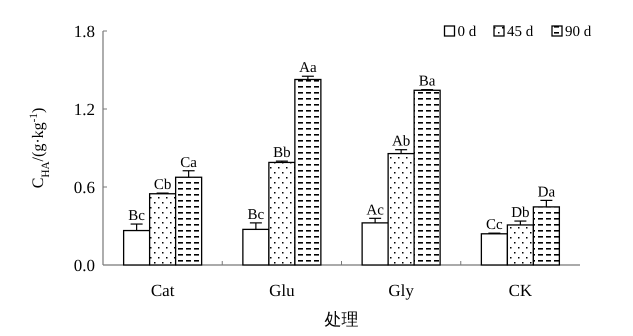  Describe the element at coordinates (495, 225) in the screenshot. I see `data-label: Cc` at that location.